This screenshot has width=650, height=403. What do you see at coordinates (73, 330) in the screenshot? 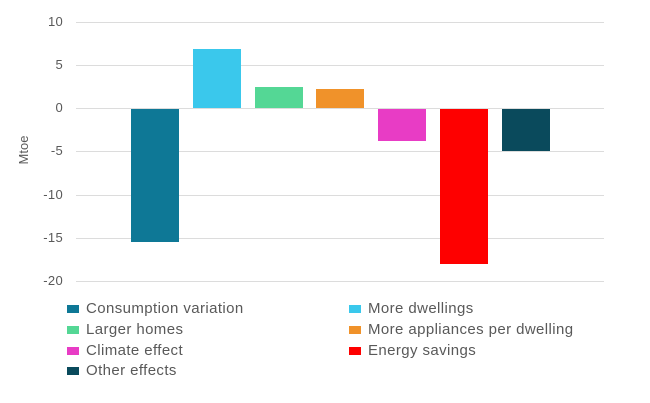
I see `legend-swatch-larger-homes` at bounding box center [73, 330].